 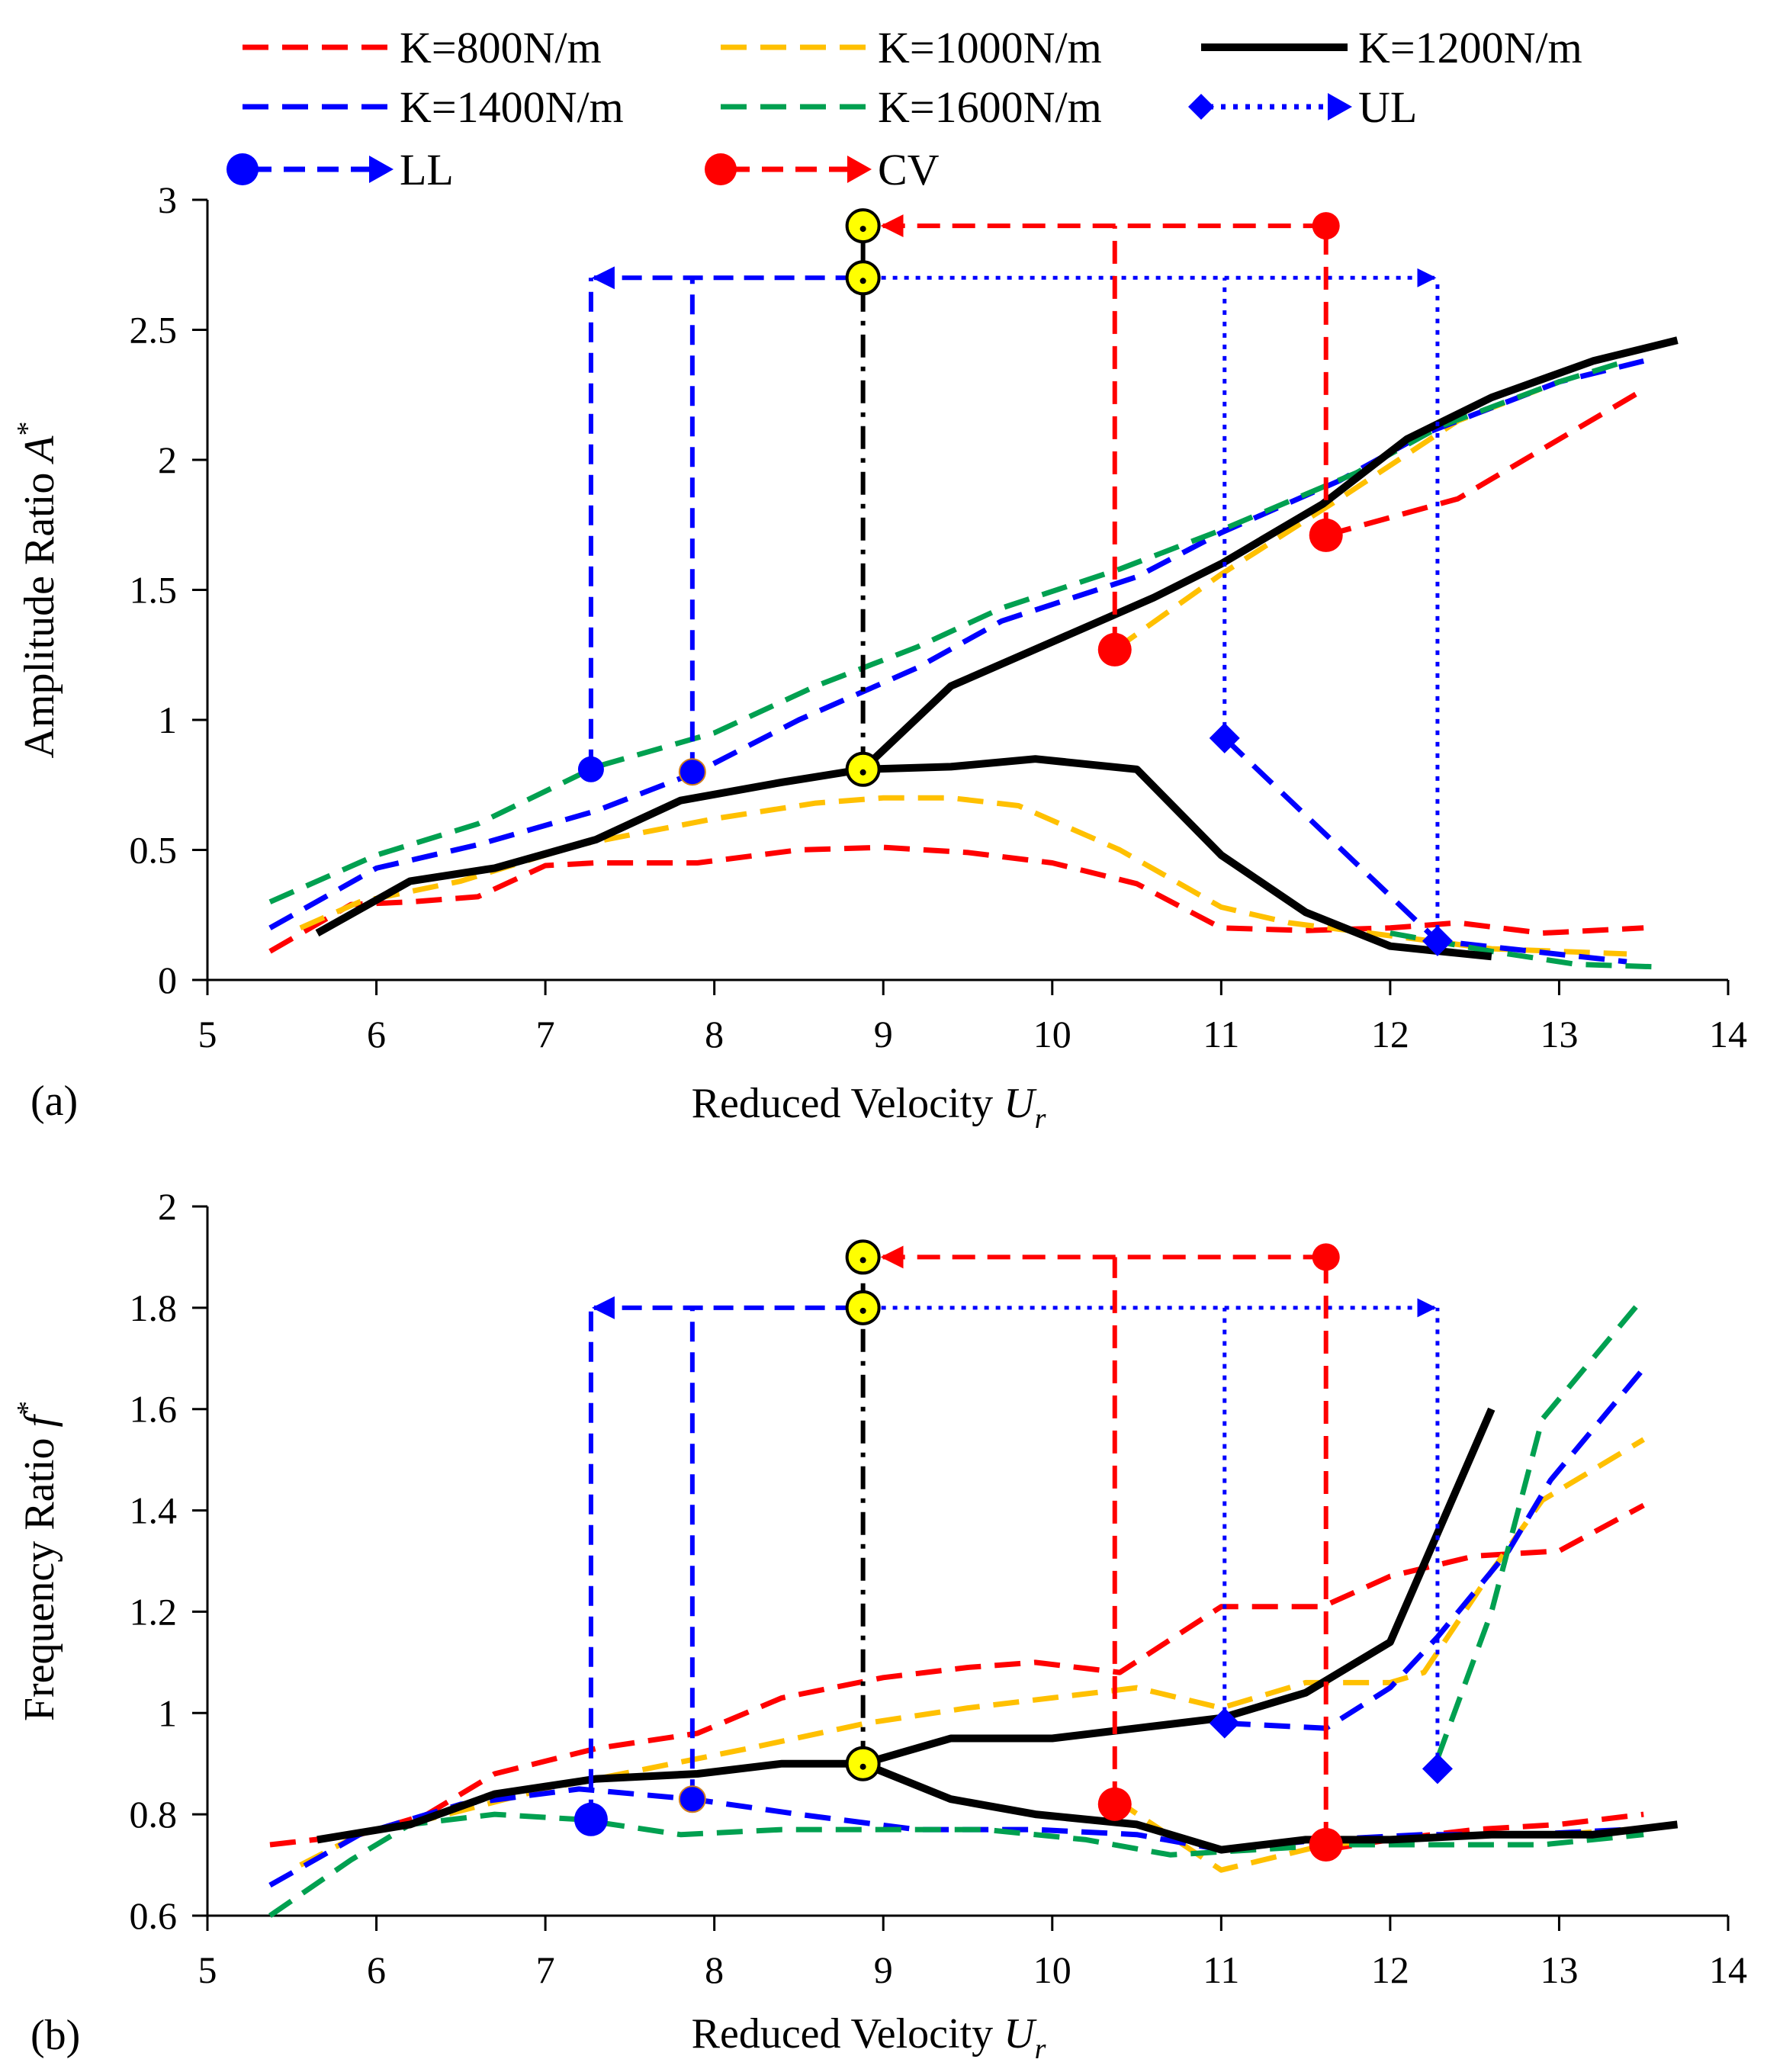 What do you see at coordinates (340, 169) in the screenshot?
I see `legend-entry-ll: LL` at bounding box center [340, 169].